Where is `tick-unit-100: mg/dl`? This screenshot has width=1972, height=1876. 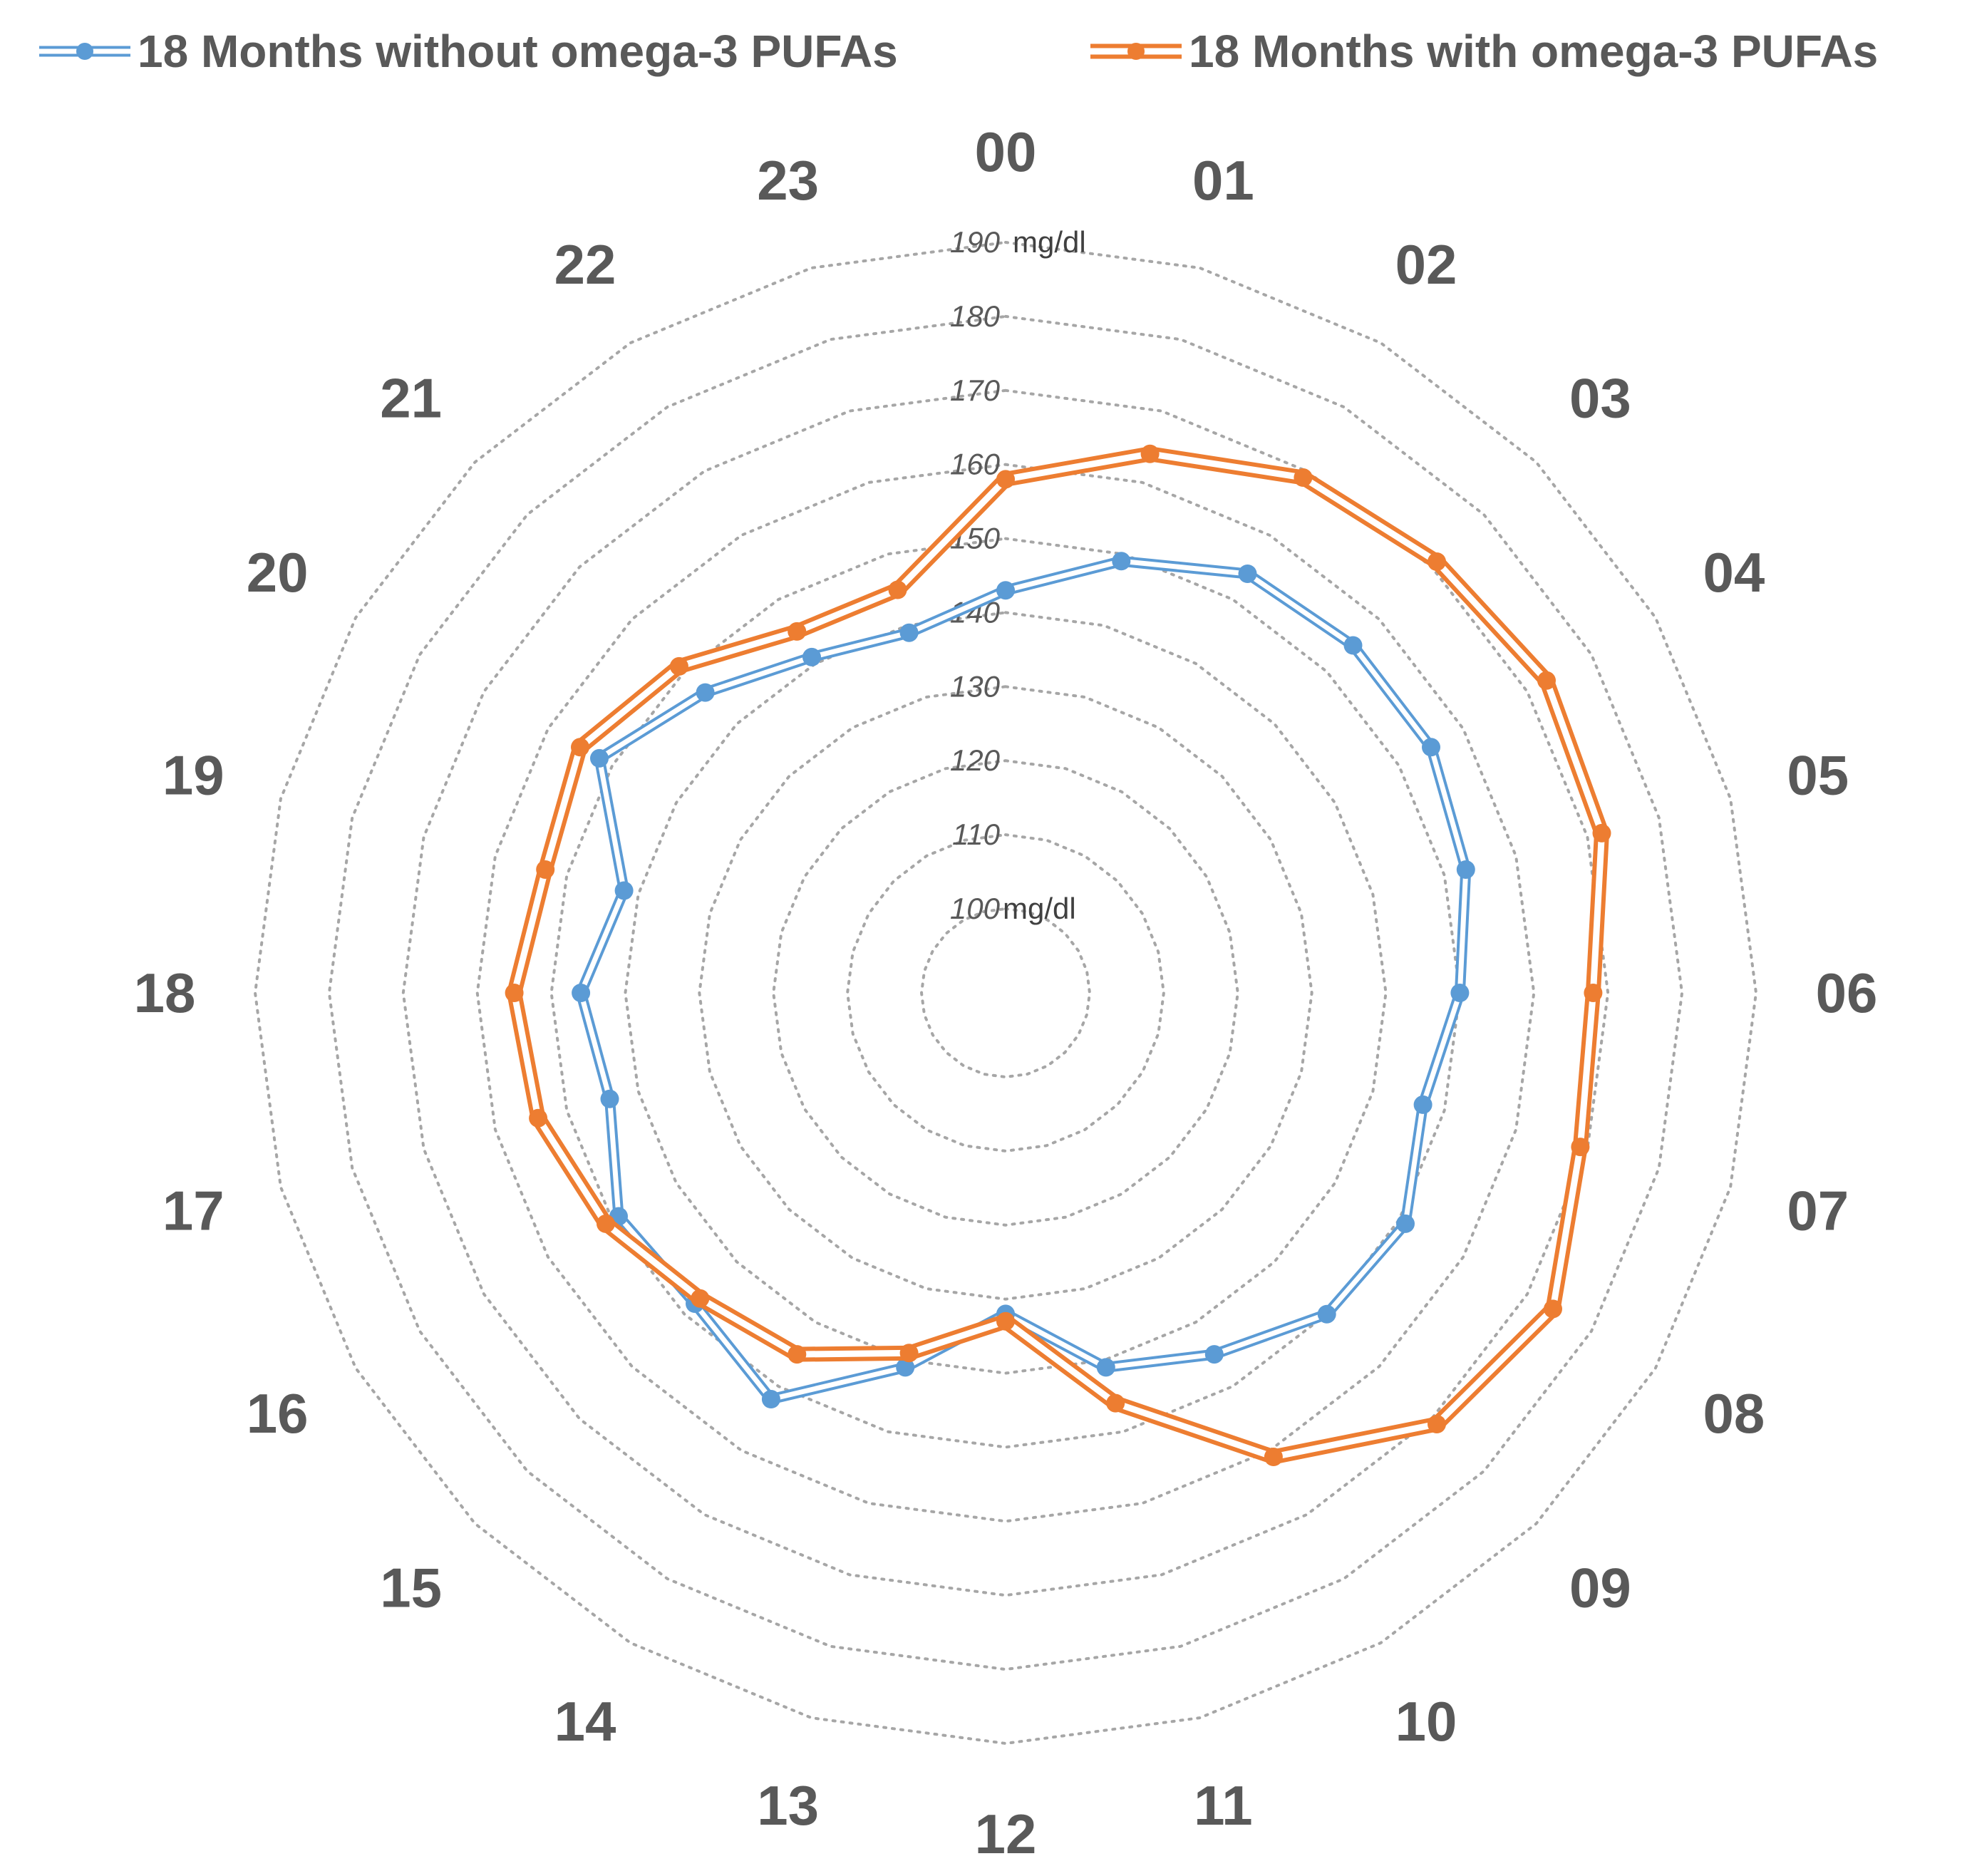 tick-unit-100: mg/dl is located at coordinates (1039, 908).